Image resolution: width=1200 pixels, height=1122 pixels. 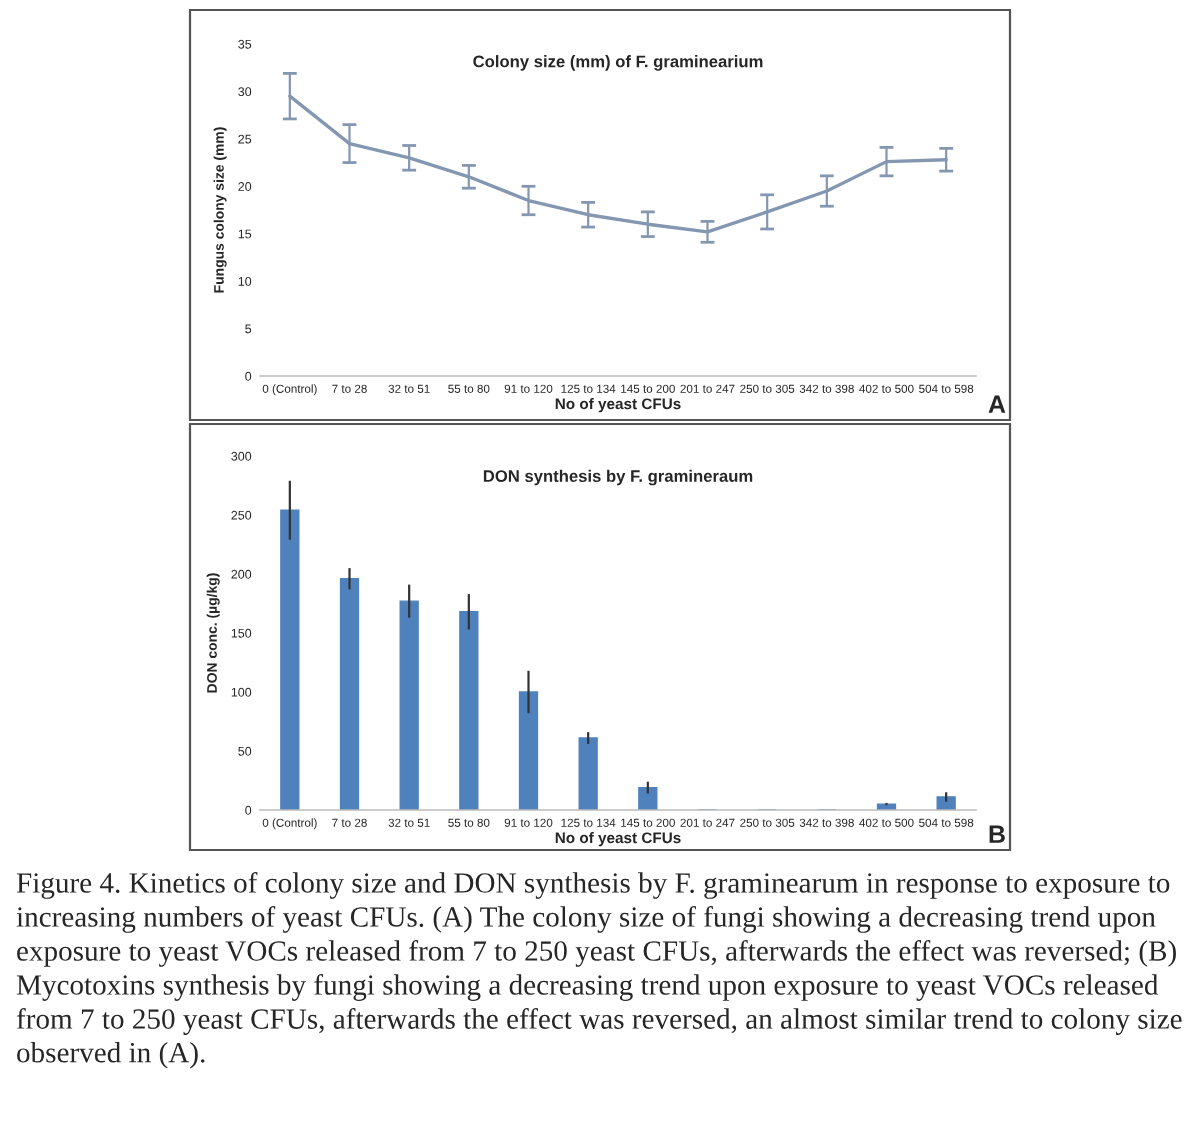 I want to click on text: DON synthesis by F. gramineraum, so click(x=618, y=477).